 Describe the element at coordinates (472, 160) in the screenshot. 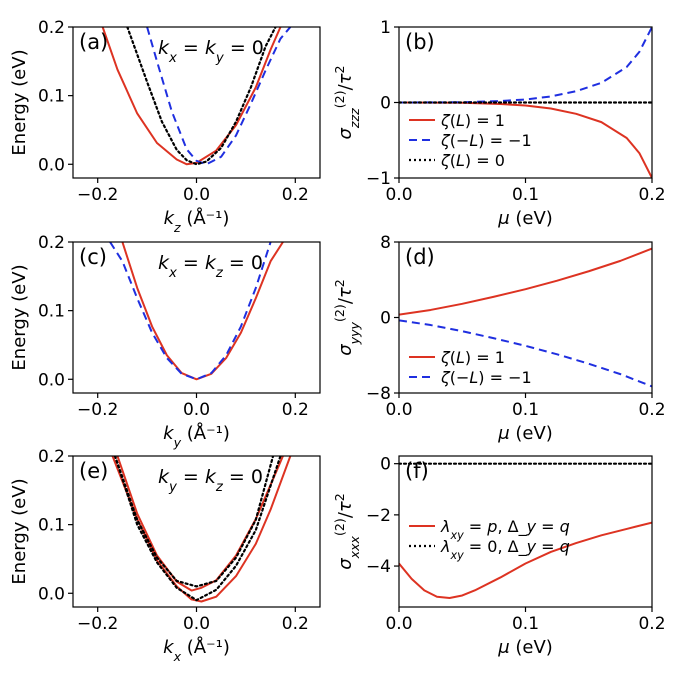

I see `legend-label: ζ(L) = 0` at that location.